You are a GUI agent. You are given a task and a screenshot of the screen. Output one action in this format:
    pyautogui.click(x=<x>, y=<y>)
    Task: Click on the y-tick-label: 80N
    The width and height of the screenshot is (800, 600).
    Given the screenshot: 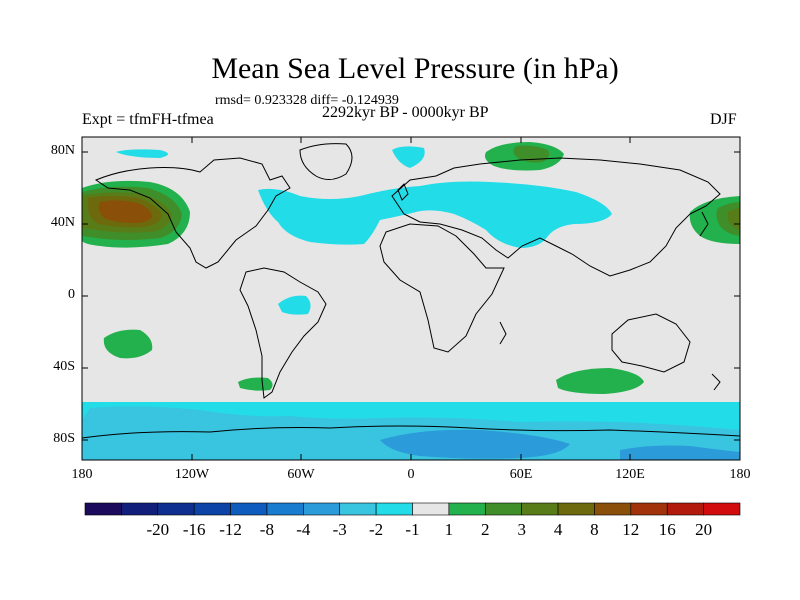 What is the action you would take?
    pyautogui.click(x=62, y=150)
    